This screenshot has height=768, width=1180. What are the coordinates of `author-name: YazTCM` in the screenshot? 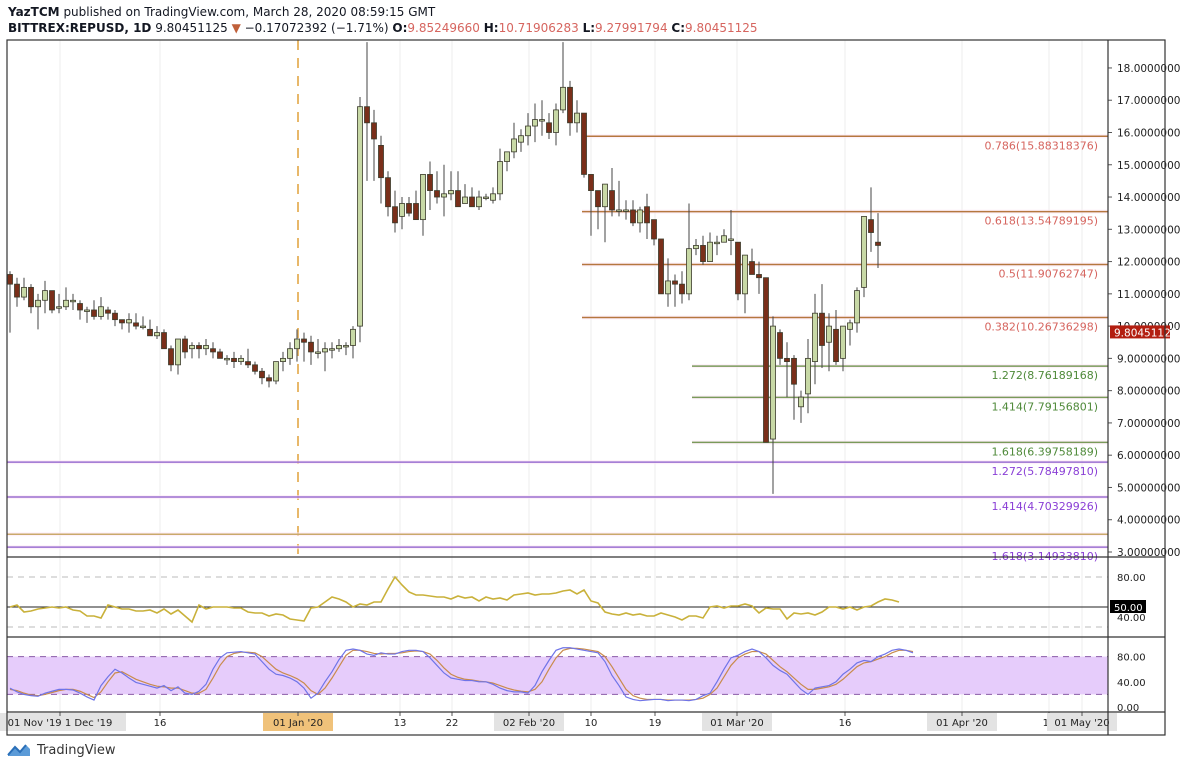 It's located at (34, 12).